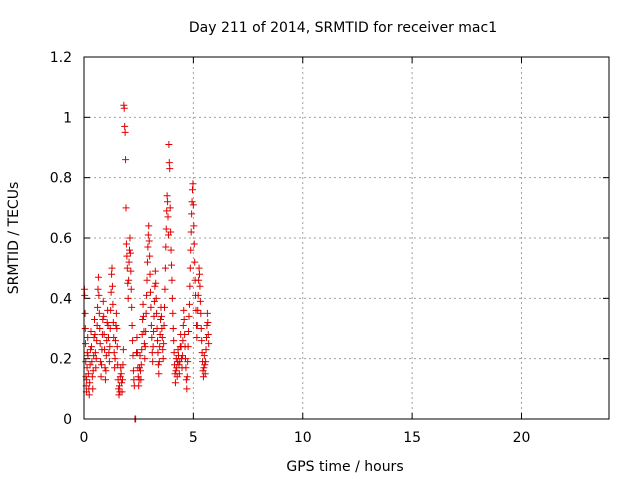 This screenshot has width=640, height=480. I want to click on y-tick-label: 0, so click(67, 420).